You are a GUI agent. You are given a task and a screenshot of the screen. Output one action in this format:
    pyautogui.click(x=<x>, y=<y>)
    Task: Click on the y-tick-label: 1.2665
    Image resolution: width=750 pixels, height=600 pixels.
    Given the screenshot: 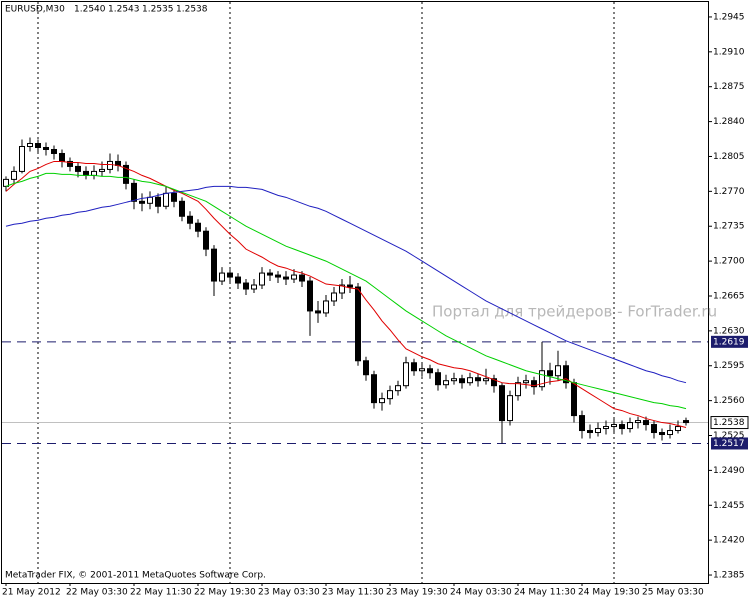 What is the action you would take?
    pyautogui.click(x=729, y=296)
    